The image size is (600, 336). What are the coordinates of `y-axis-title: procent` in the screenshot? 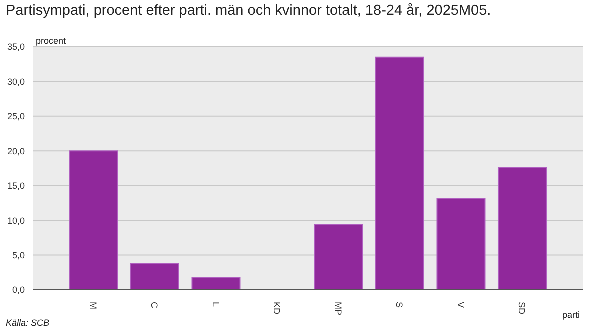 It's located at (51, 41).